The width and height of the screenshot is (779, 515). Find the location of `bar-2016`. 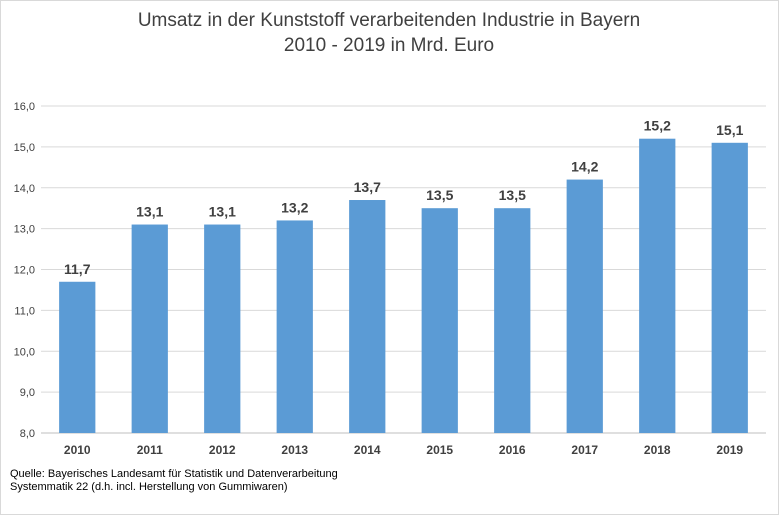

bar-2016 is located at coordinates (512, 320).